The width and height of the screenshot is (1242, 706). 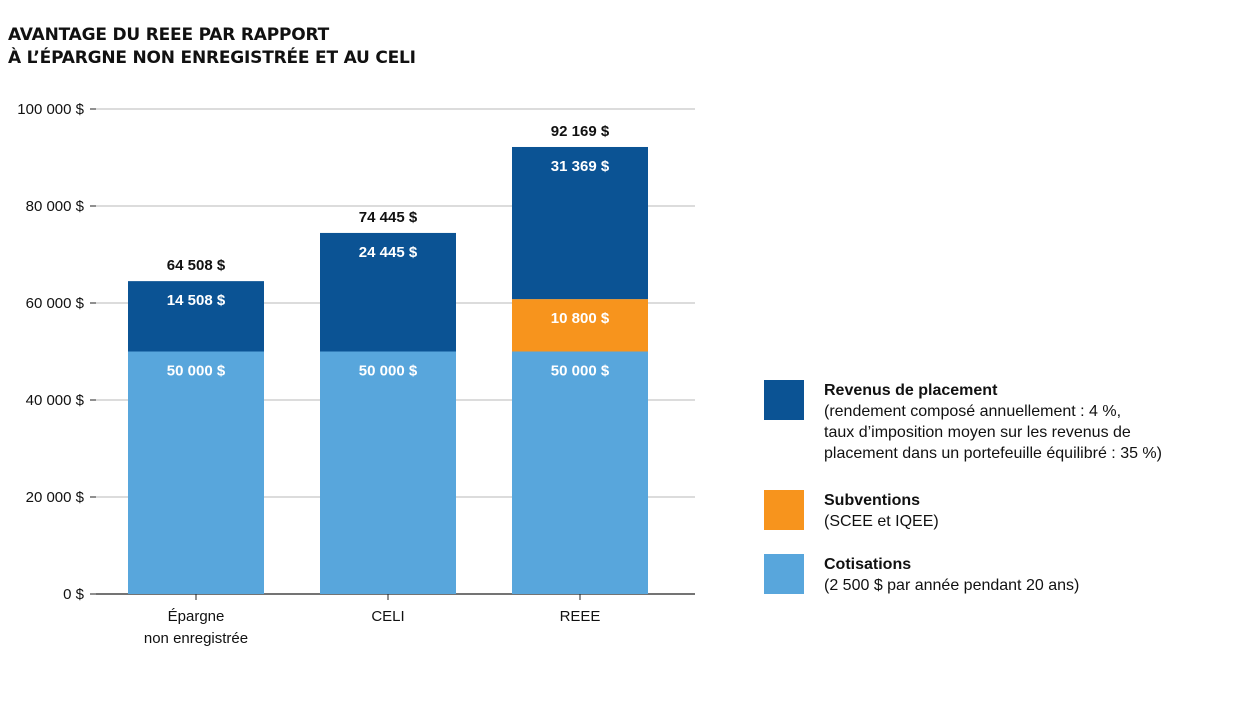 What do you see at coordinates (784, 510) in the screenshot?
I see `legend-swatch-subventions` at bounding box center [784, 510].